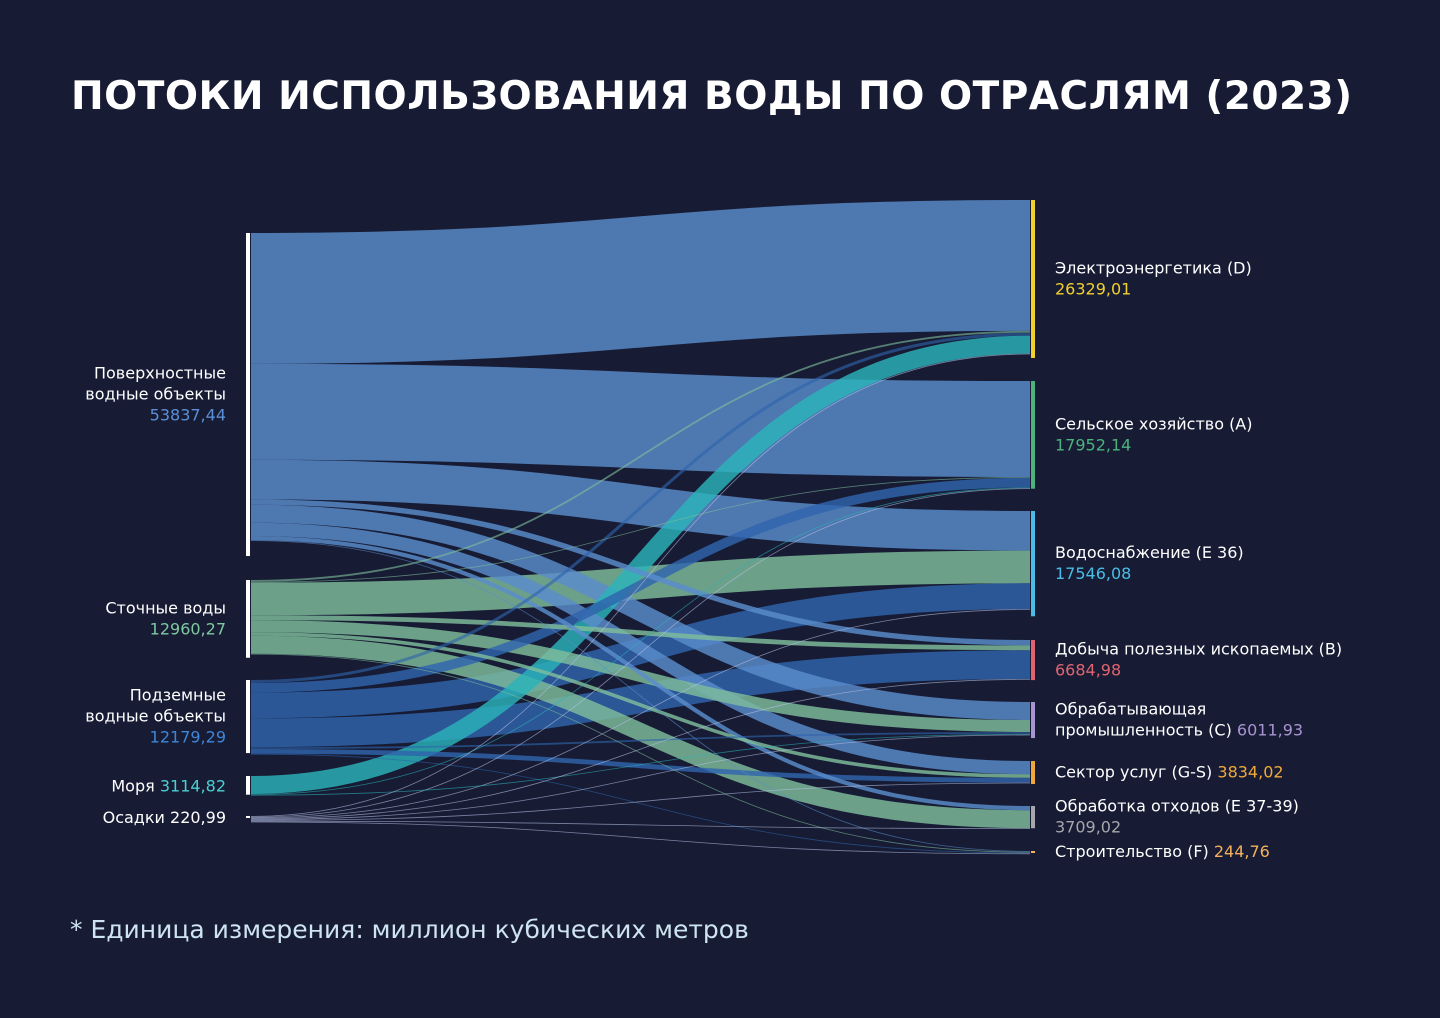  What do you see at coordinates (1088, 827) in the screenshot?
I see `target-value: 3709,02` at bounding box center [1088, 827].